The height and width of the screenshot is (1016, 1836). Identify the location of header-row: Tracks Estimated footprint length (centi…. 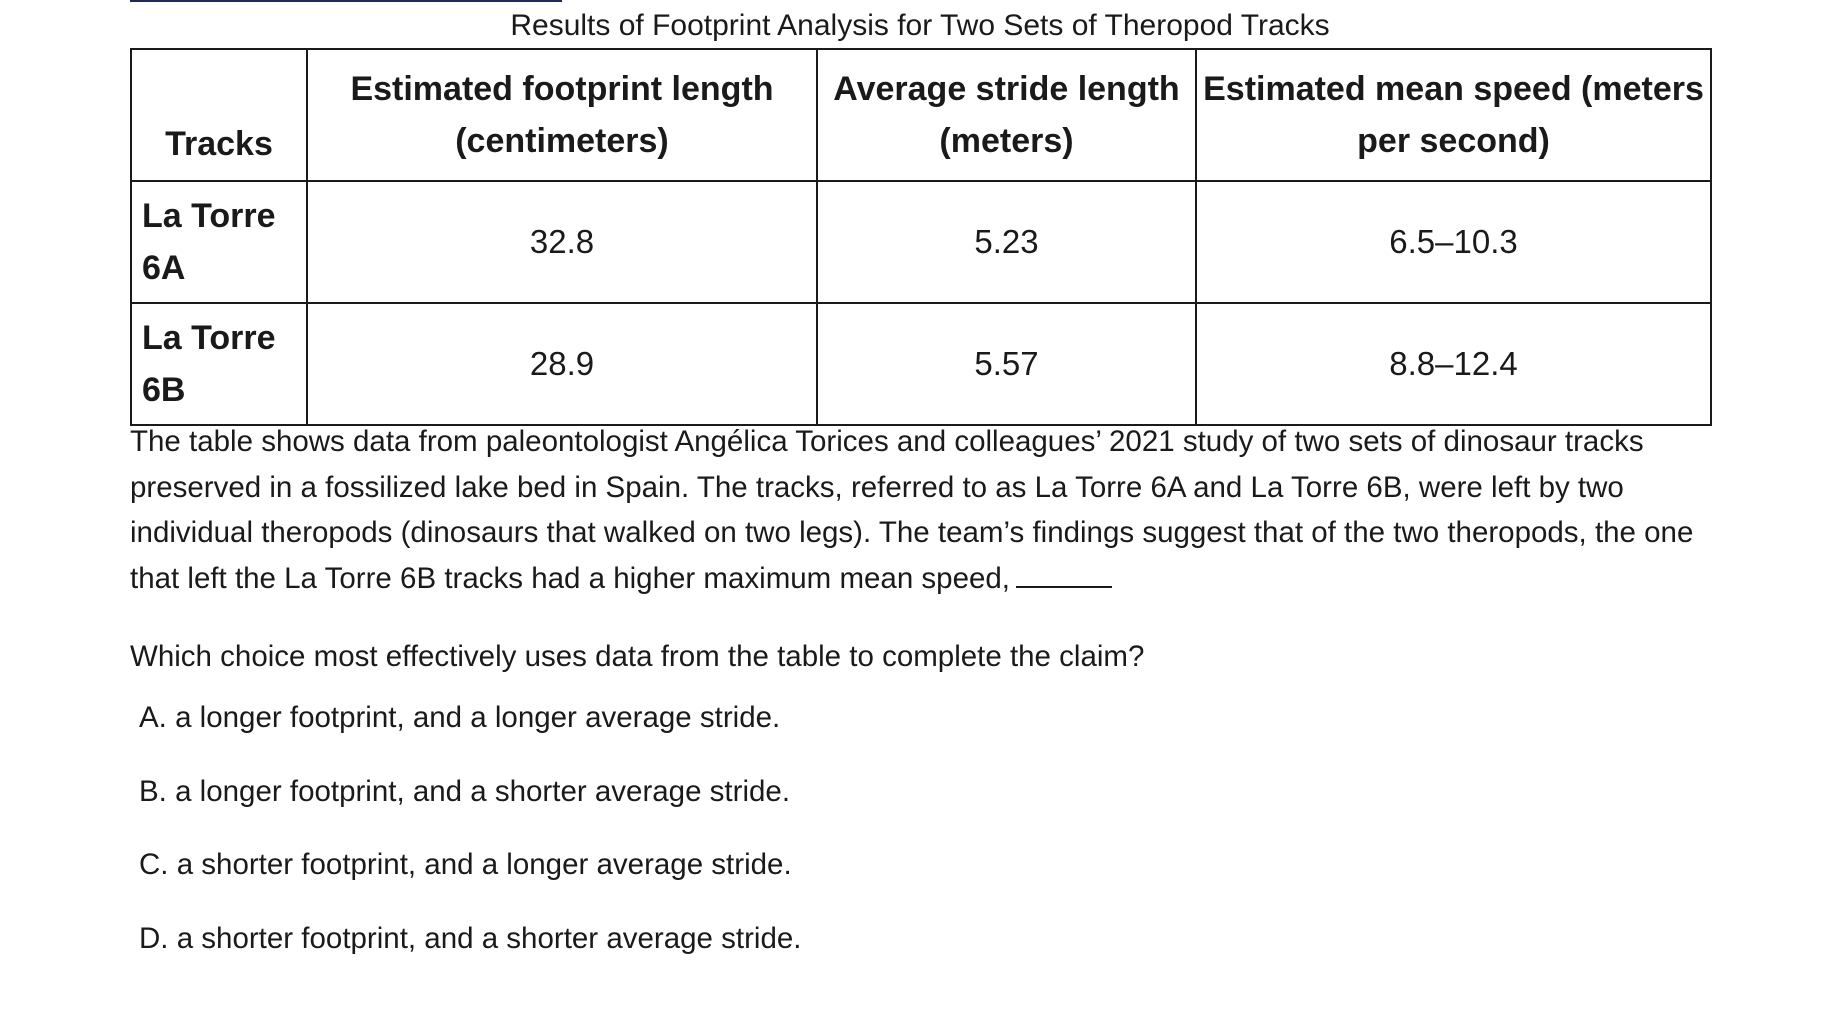
(921, 115).